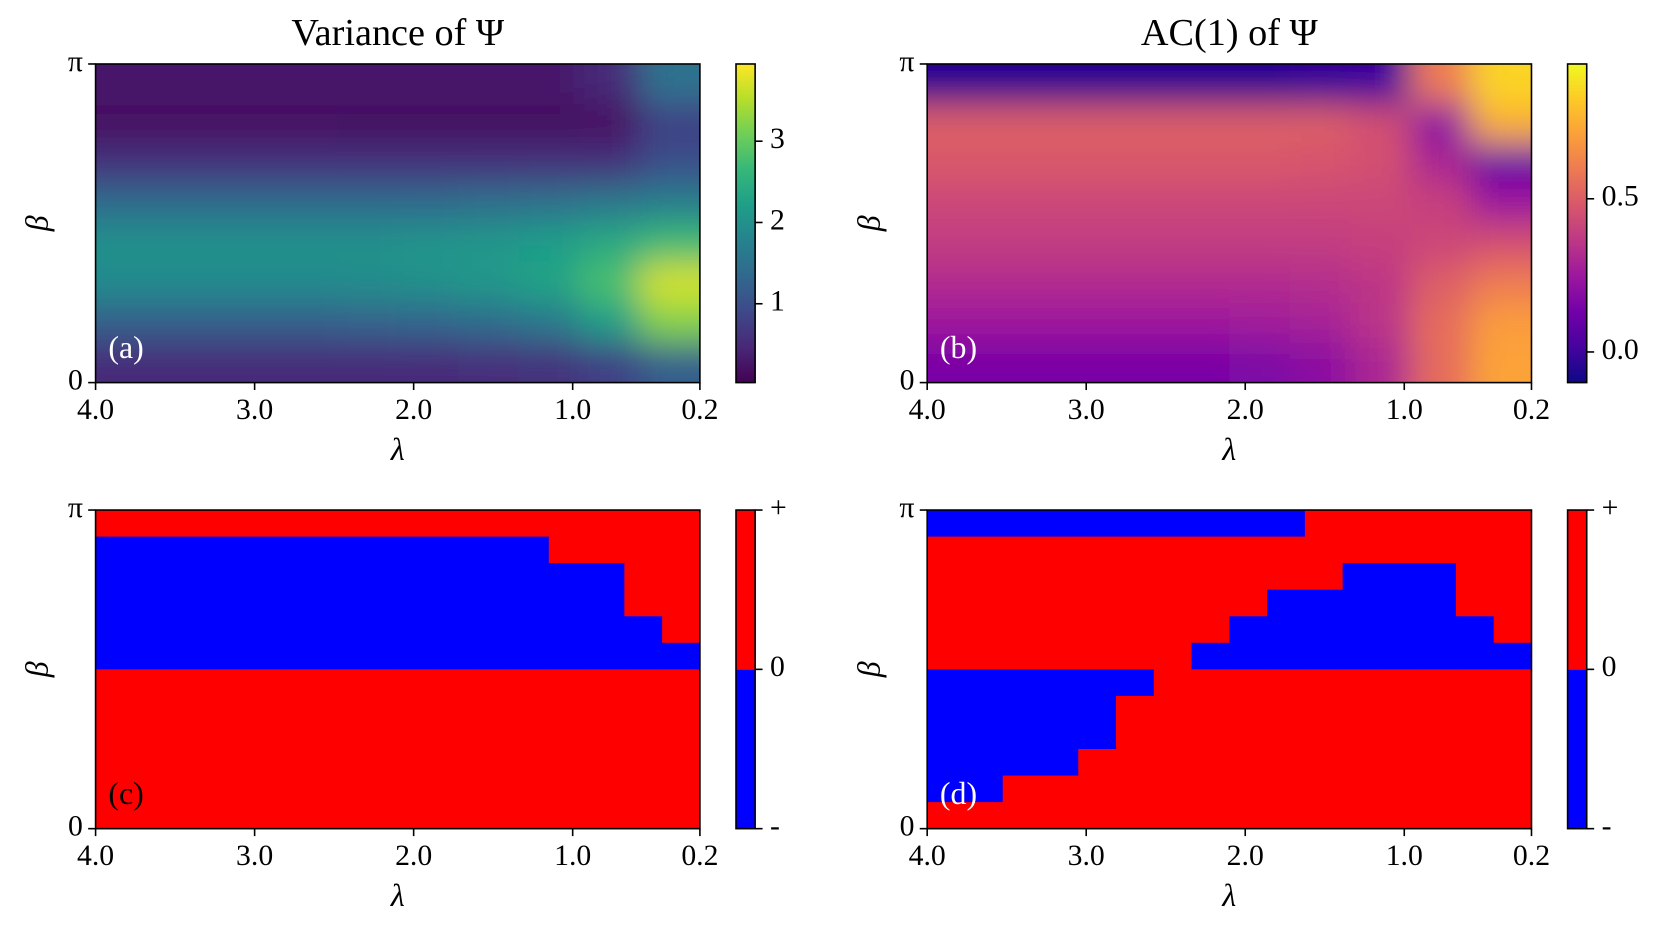  I want to click on colorbar-tick-label: 1, so click(777, 302).